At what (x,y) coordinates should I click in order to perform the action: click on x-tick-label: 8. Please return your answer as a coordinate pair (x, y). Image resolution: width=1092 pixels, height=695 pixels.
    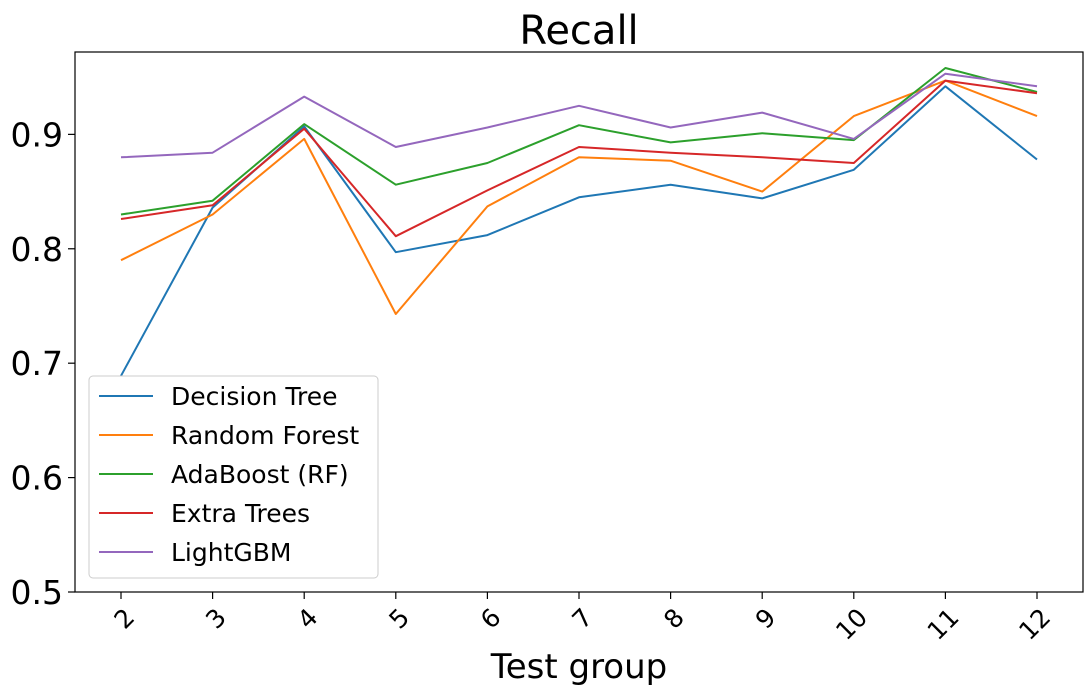
    Looking at the image, I should click on (674, 619).